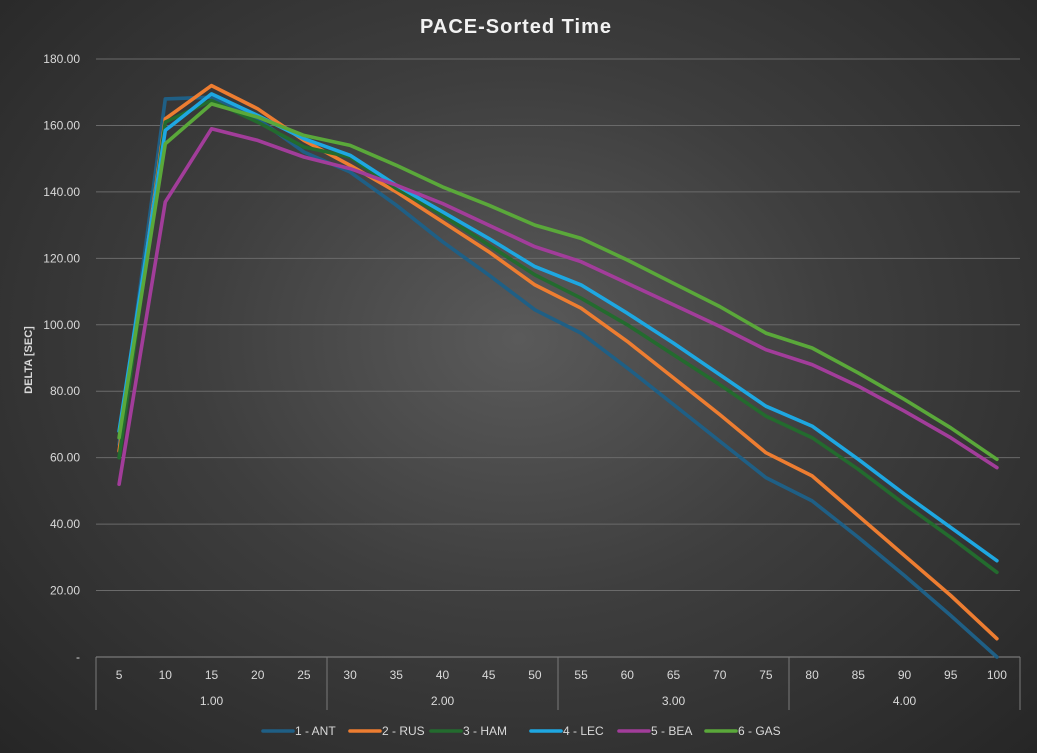 This screenshot has width=1037, height=753. What do you see at coordinates (720, 675) in the screenshot?
I see `x-tick-label: 70` at bounding box center [720, 675].